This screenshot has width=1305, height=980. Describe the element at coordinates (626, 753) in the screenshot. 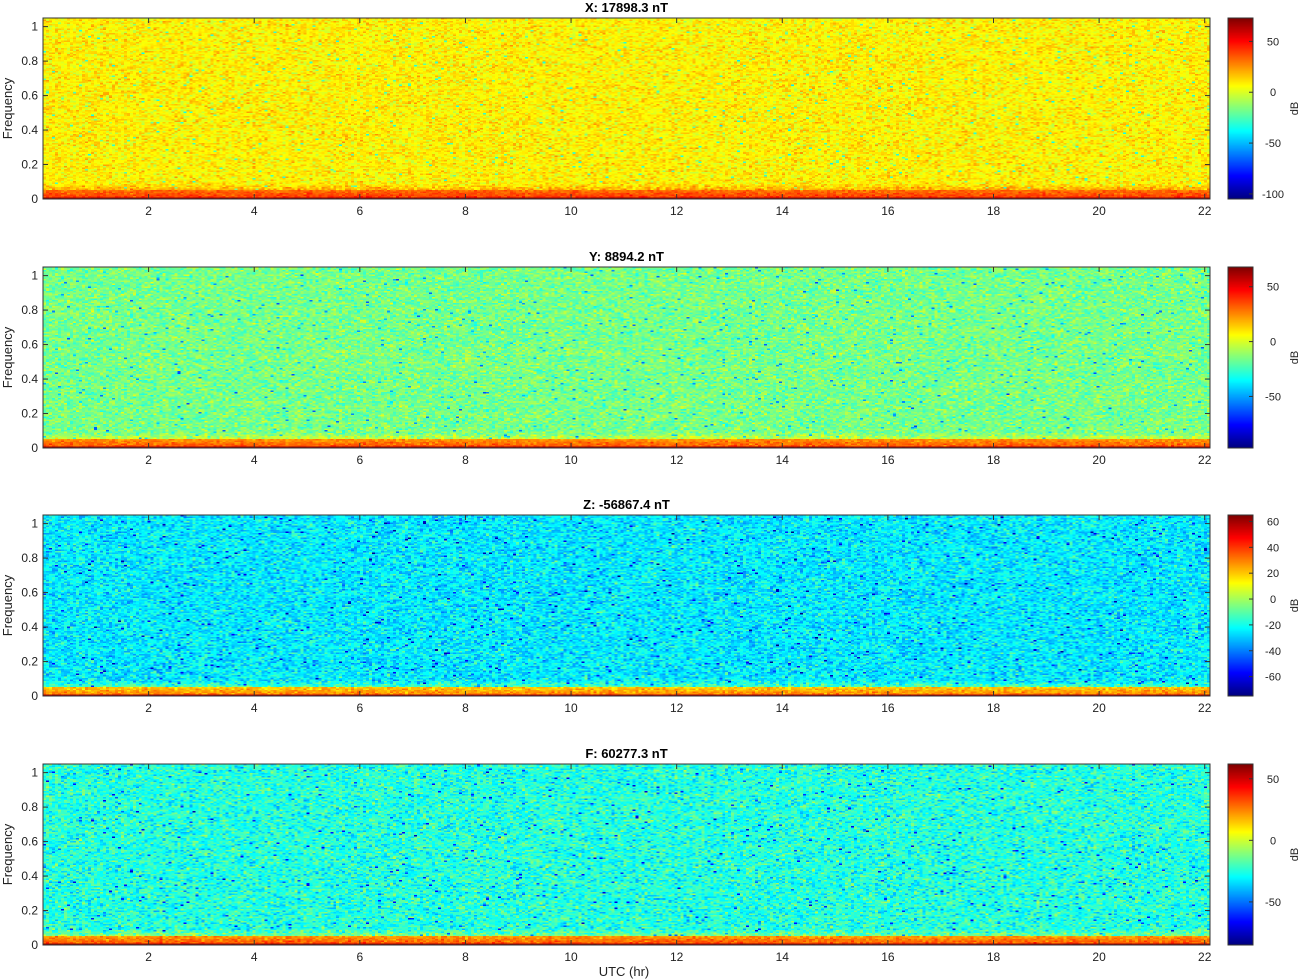

I see `panel-title: F: 60277.3 nT` at that location.